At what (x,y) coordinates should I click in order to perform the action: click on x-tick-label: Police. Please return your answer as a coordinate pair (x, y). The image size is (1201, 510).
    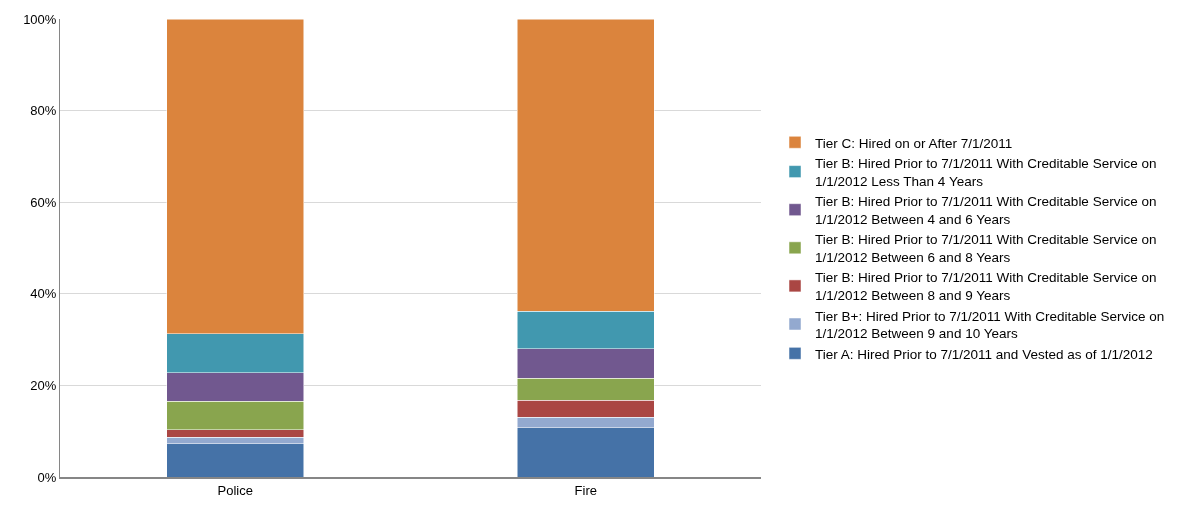
    Looking at the image, I should click on (235, 490).